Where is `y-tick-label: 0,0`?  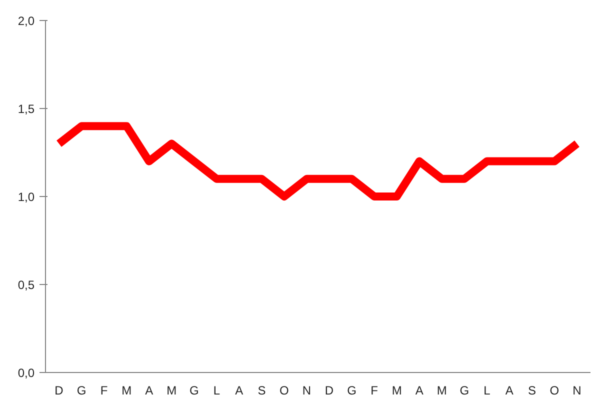 y-tick-label: 0,0 is located at coordinates (26, 373).